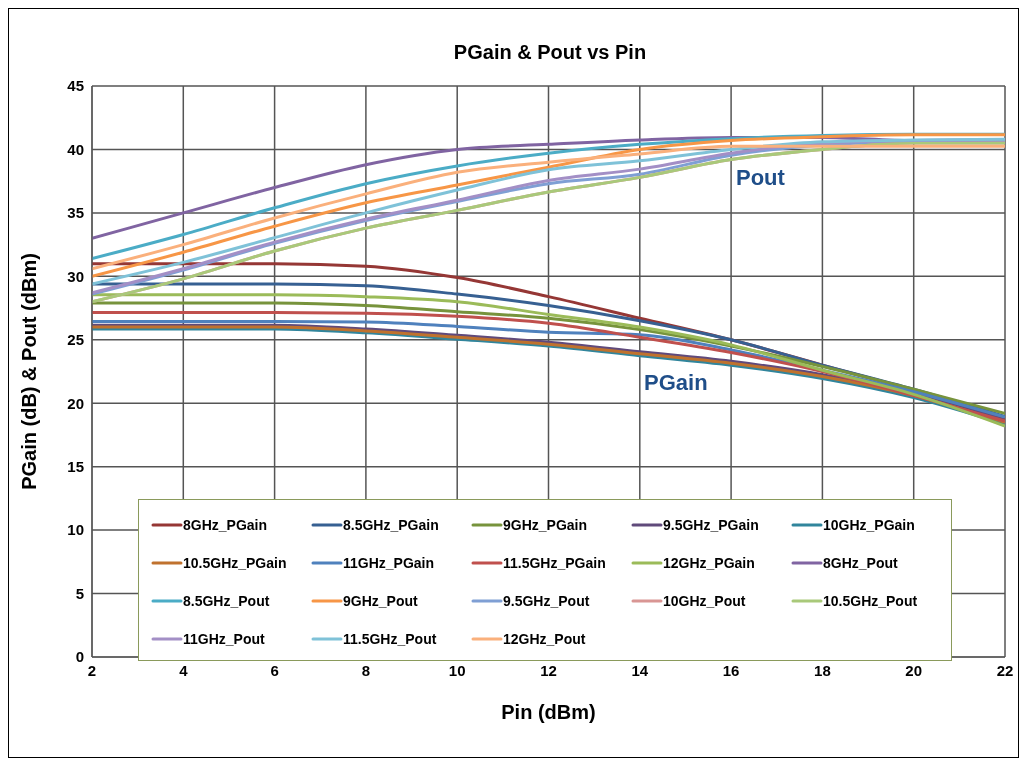 The height and width of the screenshot is (766, 1027). Describe the element at coordinates (548, 712) in the screenshot. I see `x-axis-title: Pin (dBm)` at that location.